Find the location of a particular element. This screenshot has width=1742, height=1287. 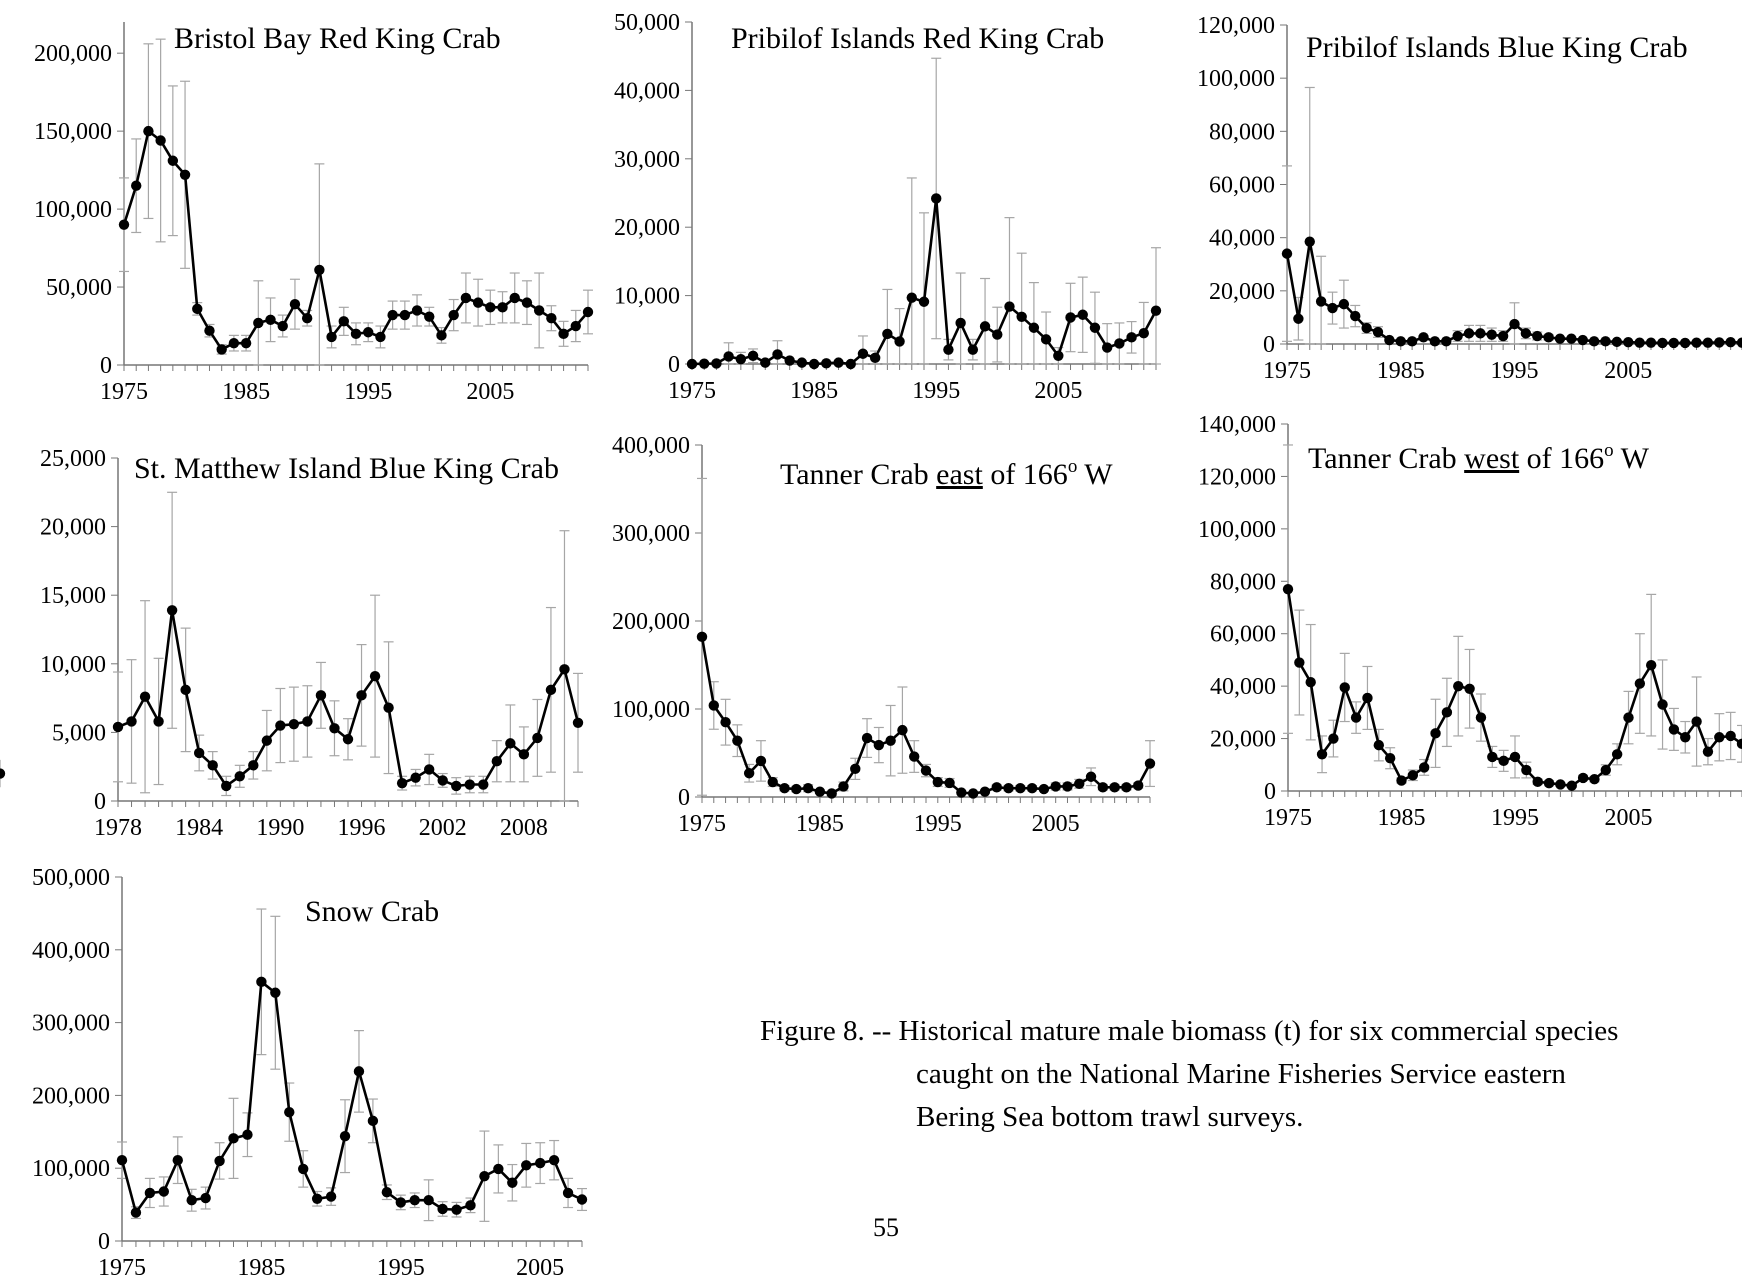

y-tick-label: 140,000 is located at coordinates (1237, 425).